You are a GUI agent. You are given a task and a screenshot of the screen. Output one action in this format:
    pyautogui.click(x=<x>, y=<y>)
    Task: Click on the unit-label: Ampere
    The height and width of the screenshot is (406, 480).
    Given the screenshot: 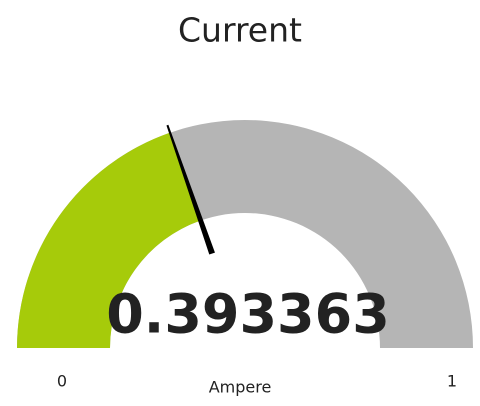 What is the action you would take?
    pyautogui.click(x=240, y=387)
    